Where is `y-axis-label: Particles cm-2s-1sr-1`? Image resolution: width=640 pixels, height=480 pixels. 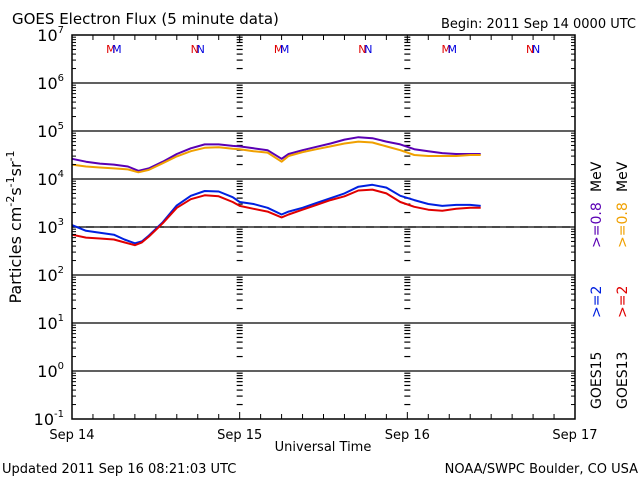
y-axis-label: Particles cm-2s-1sr-1 is located at coordinates (14, 226).